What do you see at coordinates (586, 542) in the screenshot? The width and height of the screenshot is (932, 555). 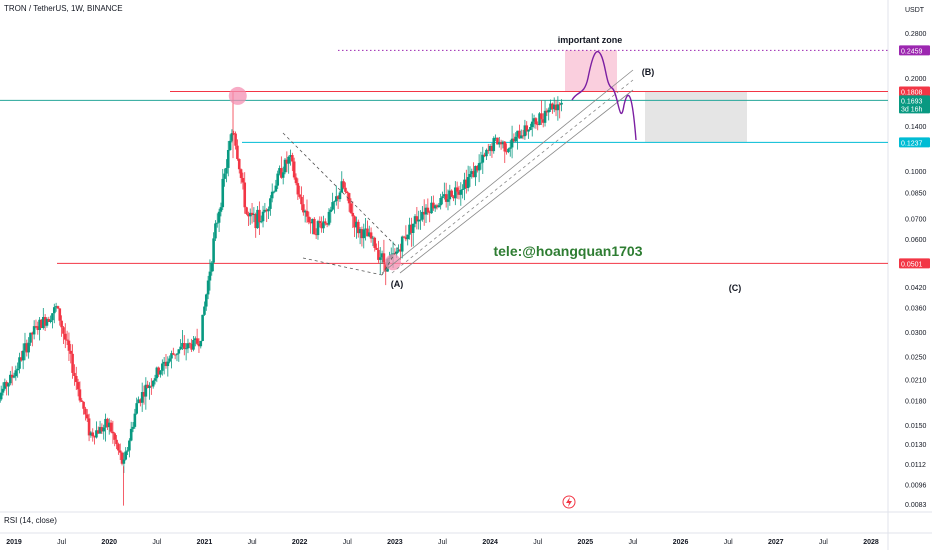 I see `x-tick-label: 2025` at bounding box center [586, 542].